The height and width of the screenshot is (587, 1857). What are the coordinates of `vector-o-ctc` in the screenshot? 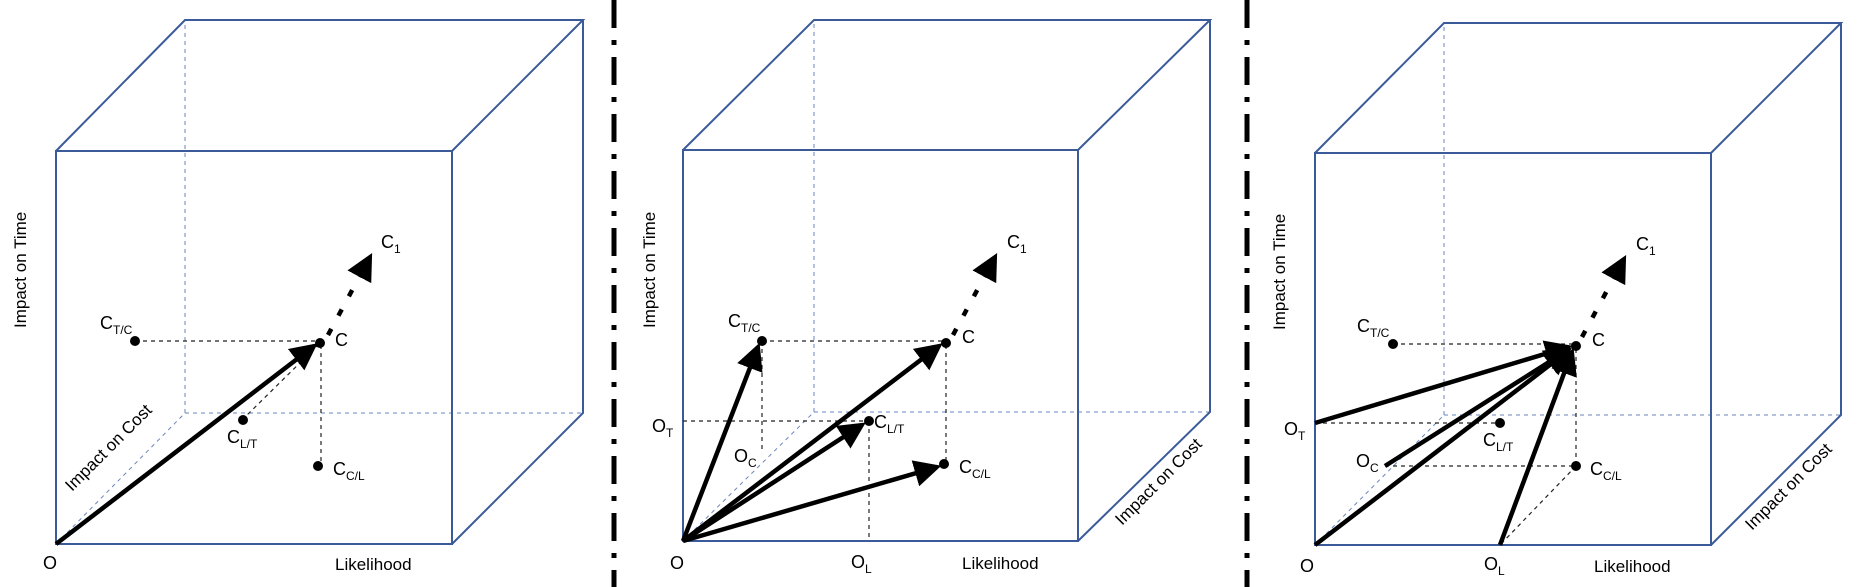 It's located at (721, 442).